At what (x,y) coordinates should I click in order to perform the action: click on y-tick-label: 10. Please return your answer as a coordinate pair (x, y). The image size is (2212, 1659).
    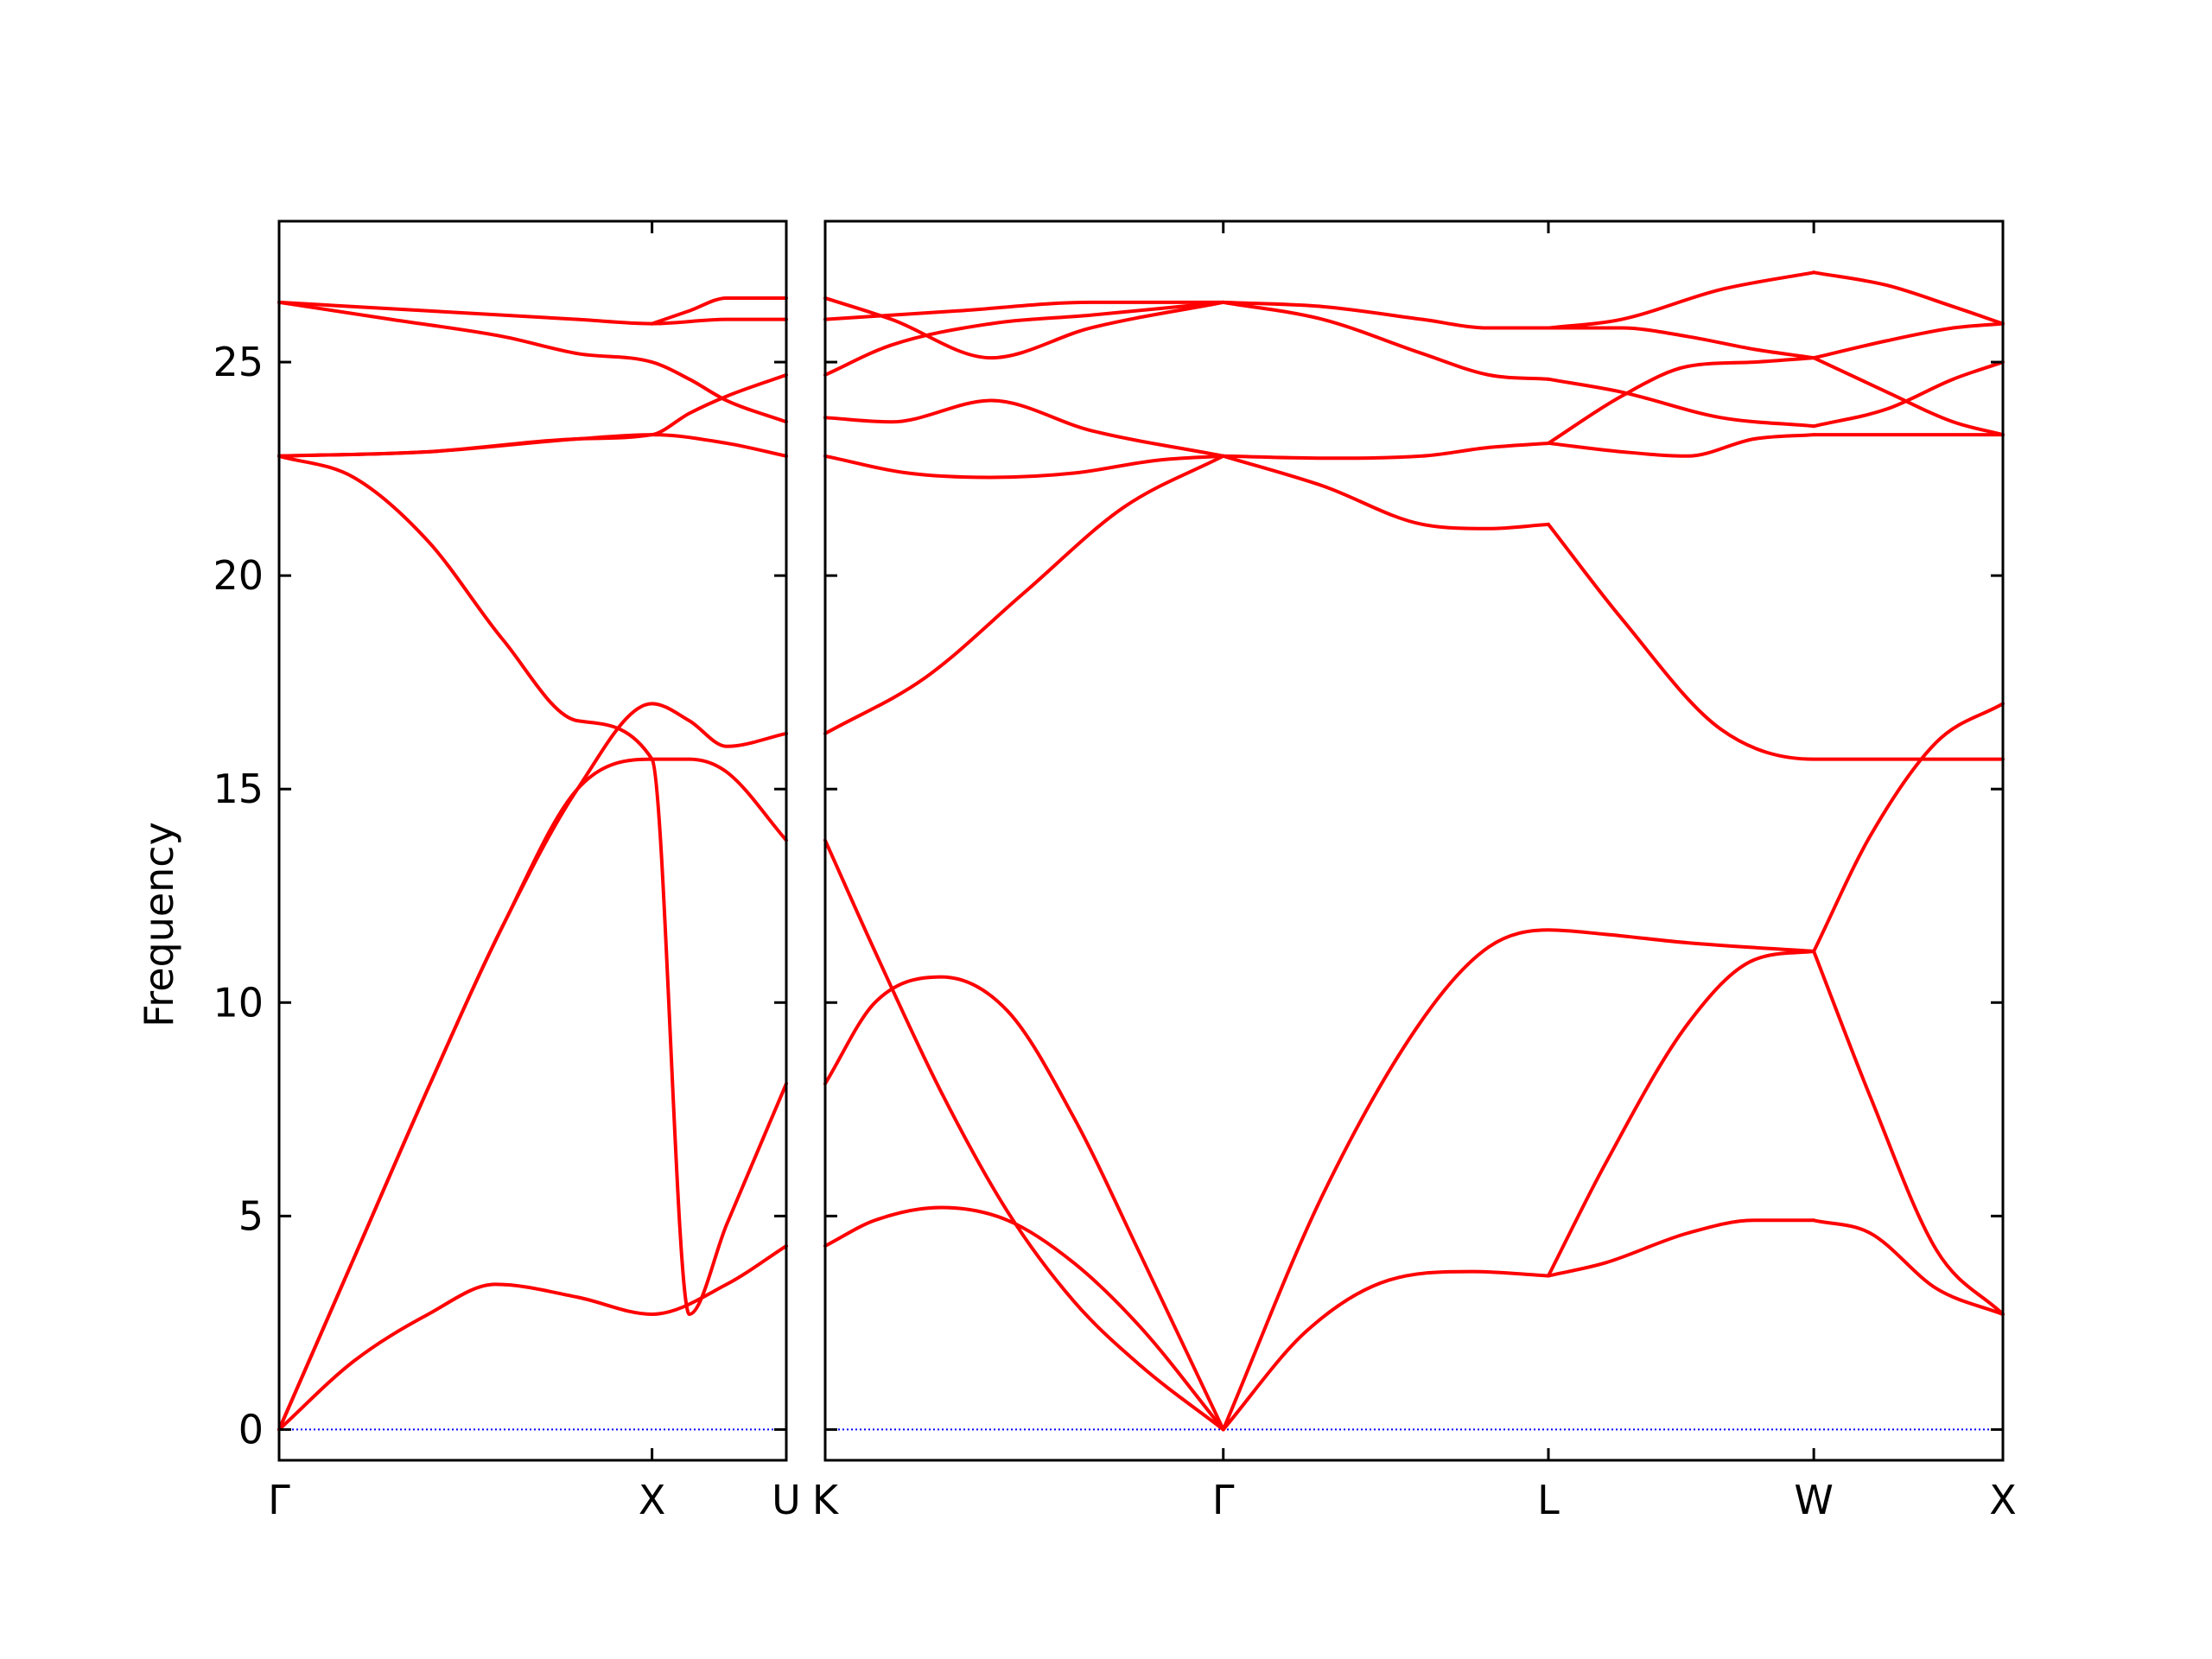
    Looking at the image, I should click on (238, 1002).